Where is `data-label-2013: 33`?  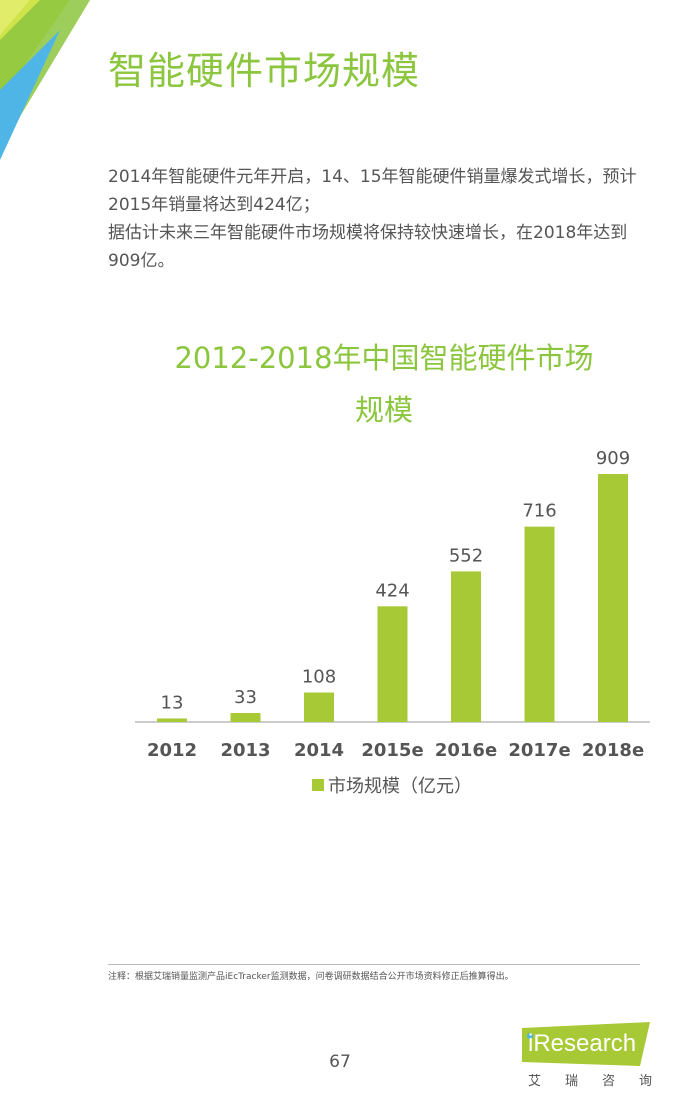 data-label-2013: 33 is located at coordinates (245, 697).